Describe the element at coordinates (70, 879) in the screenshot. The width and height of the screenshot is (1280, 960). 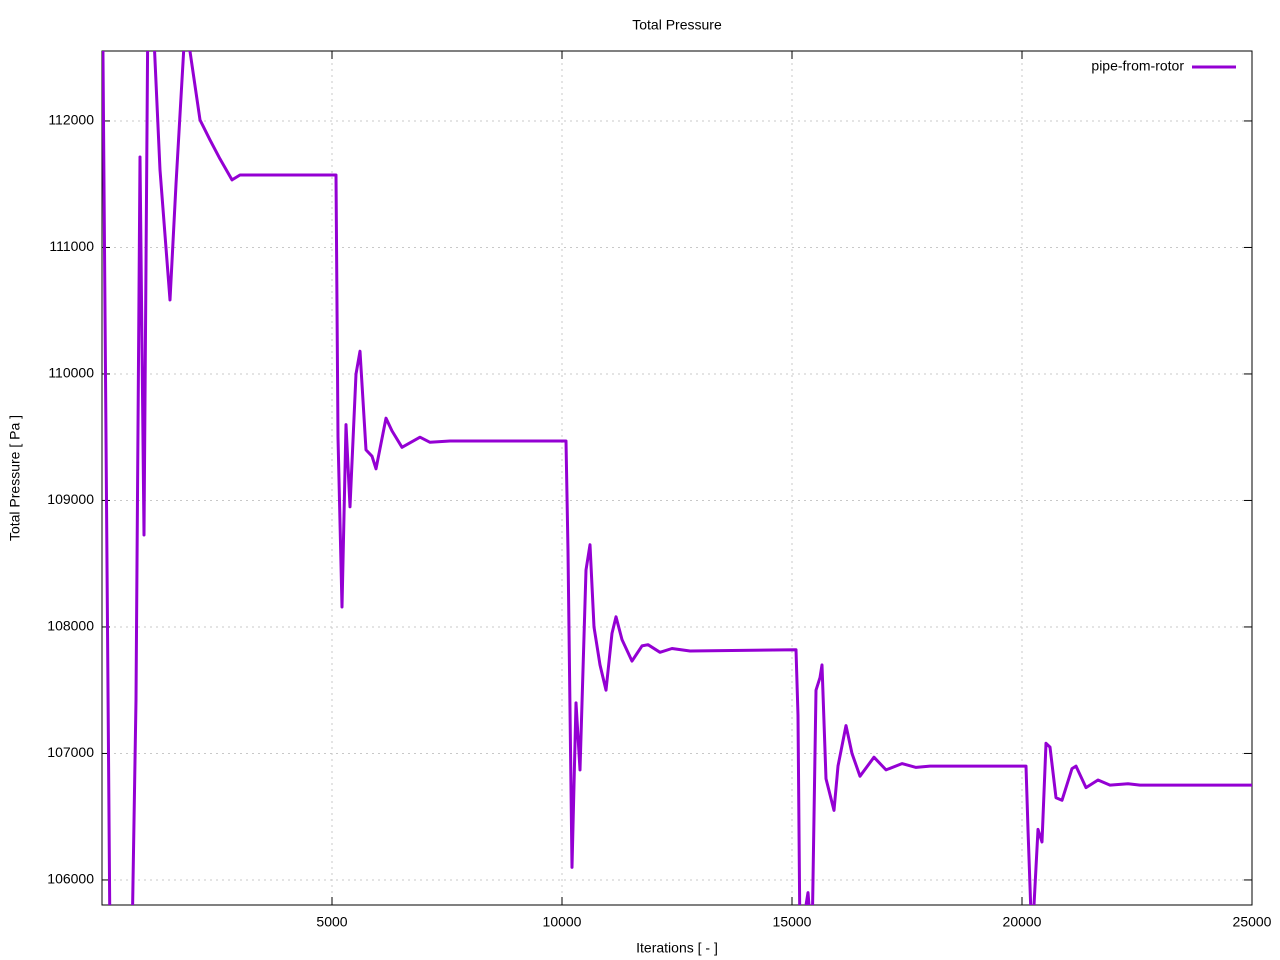
I see `y-tick-label: 106000` at that location.